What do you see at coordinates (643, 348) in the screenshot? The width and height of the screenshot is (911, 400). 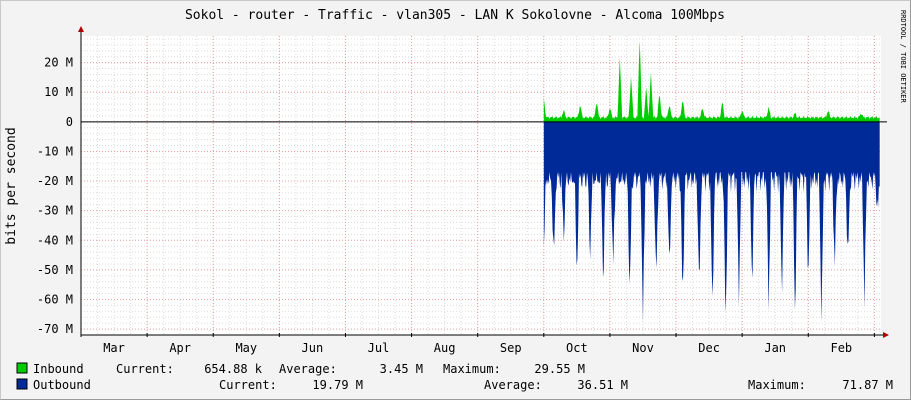 I see `x-tick-label: Nov` at bounding box center [643, 348].